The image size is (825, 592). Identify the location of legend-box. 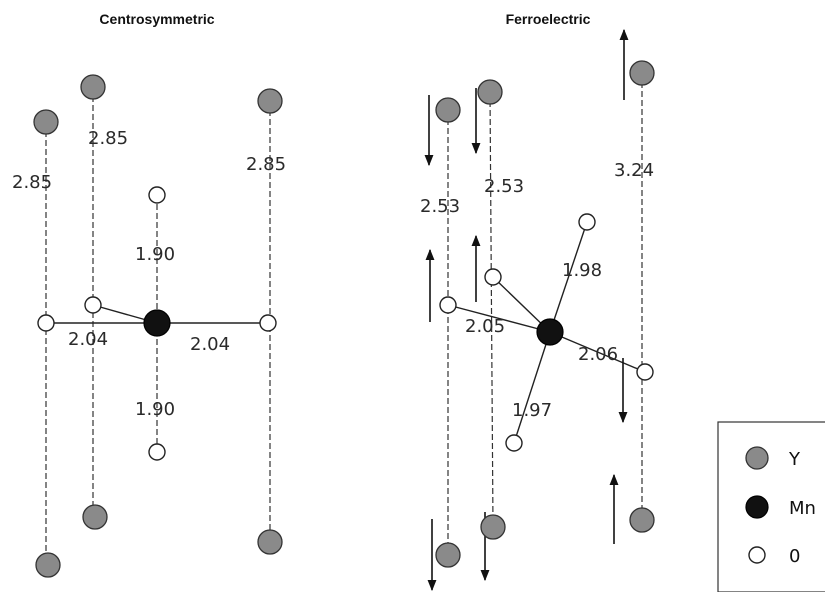
(771, 506).